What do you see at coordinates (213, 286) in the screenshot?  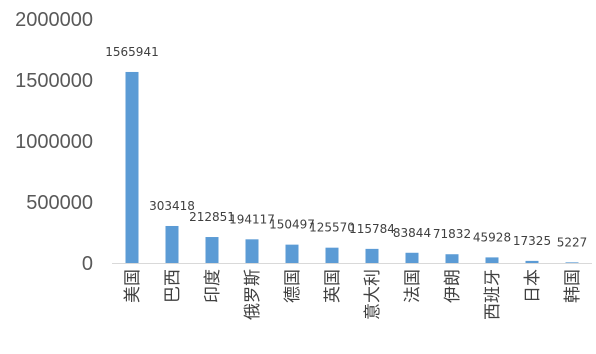 I see `x-category-label: 印度` at bounding box center [213, 286].